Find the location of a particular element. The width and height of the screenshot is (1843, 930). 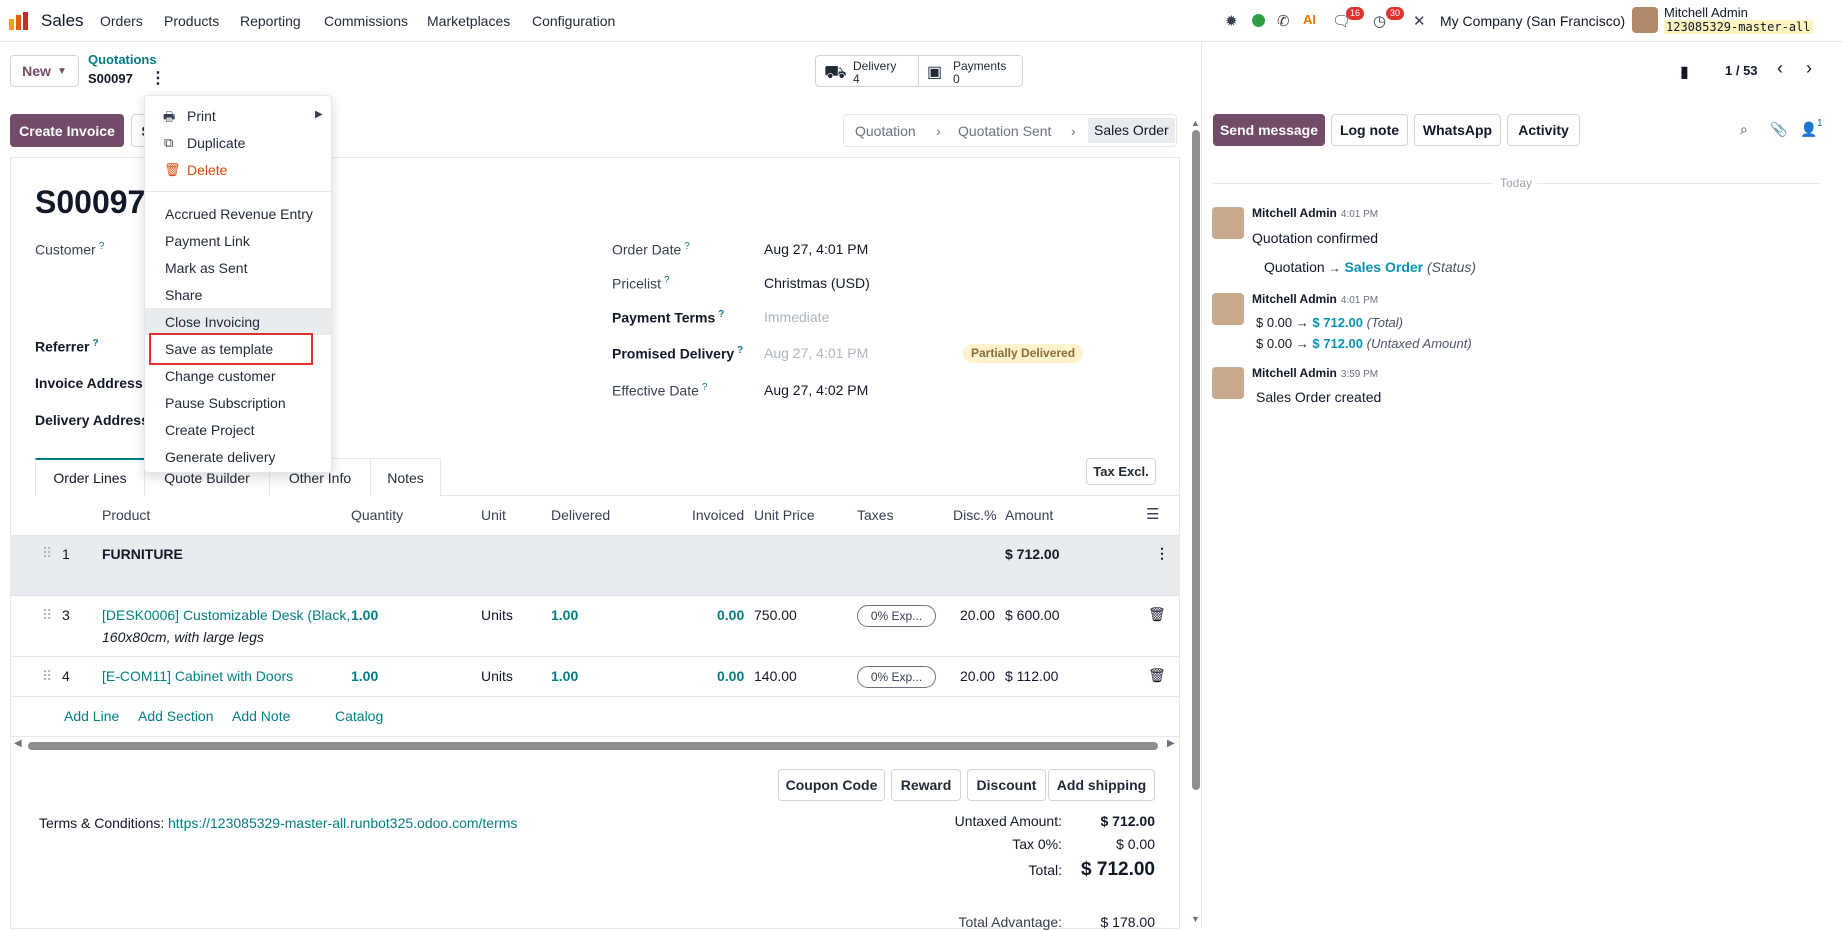

create-invoice-button: Create Invoice is located at coordinates (67, 130).